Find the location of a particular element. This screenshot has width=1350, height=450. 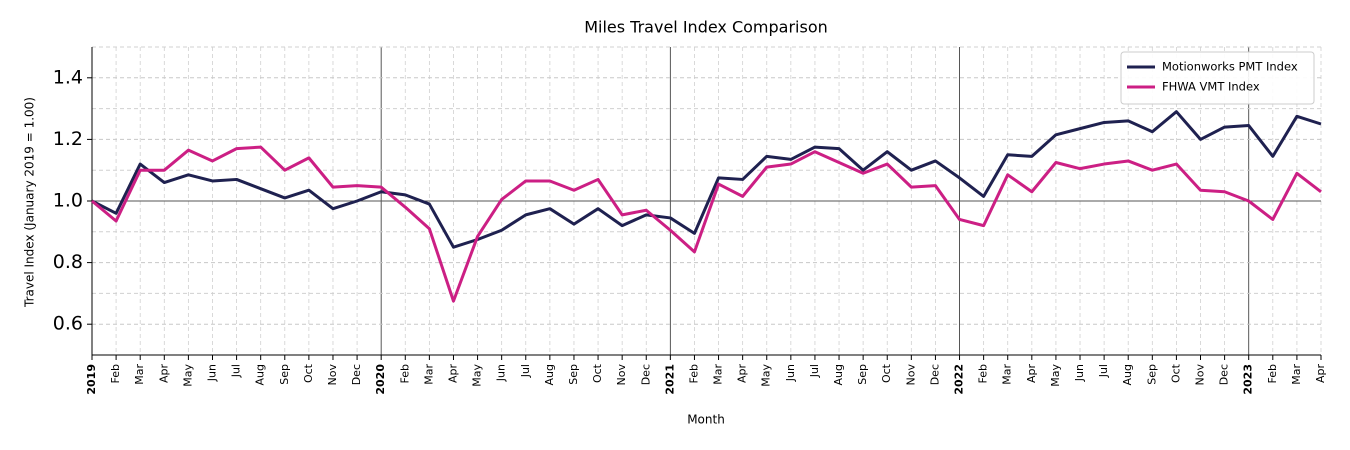

chart-title: Miles Travel Index Comparison is located at coordinates (706, 27).